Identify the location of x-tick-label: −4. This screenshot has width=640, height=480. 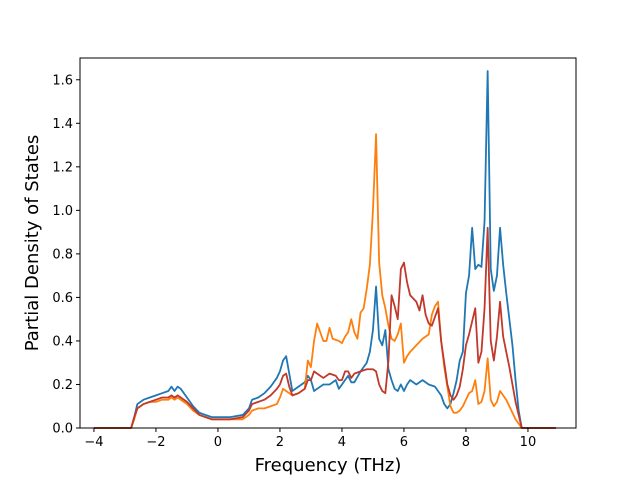
(93, 442).